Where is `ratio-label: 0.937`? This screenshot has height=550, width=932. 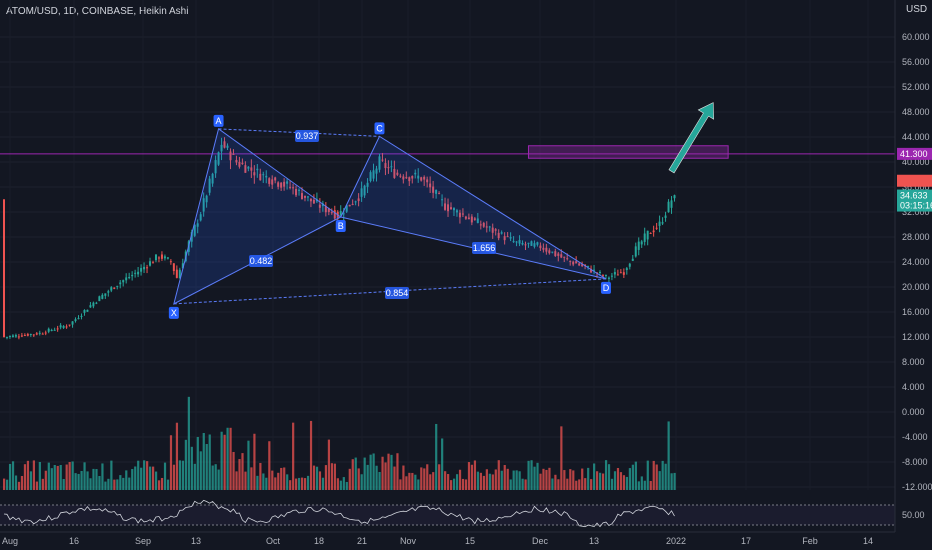 ratio-label: 0.937 is located at coordinates (307, 136).